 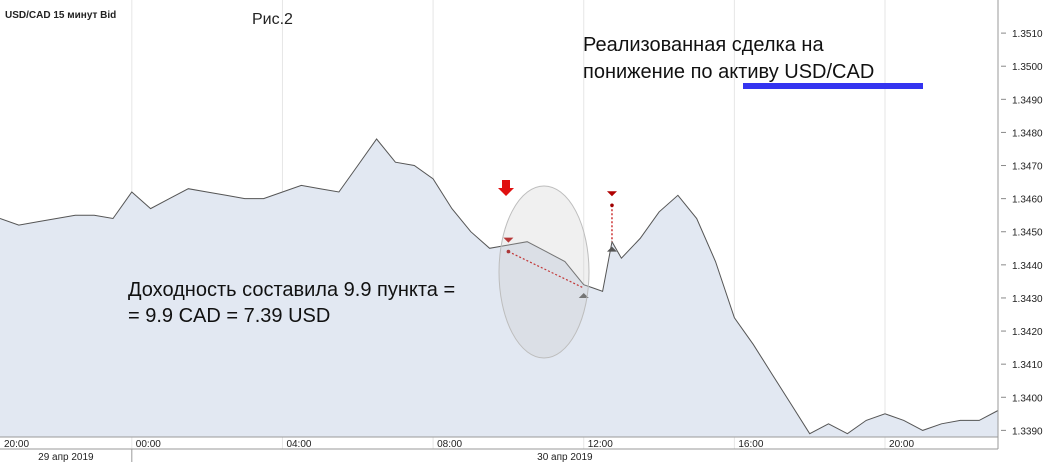 I want to click on y-tick-label: 1.3430, so click(x=1027, y=299).